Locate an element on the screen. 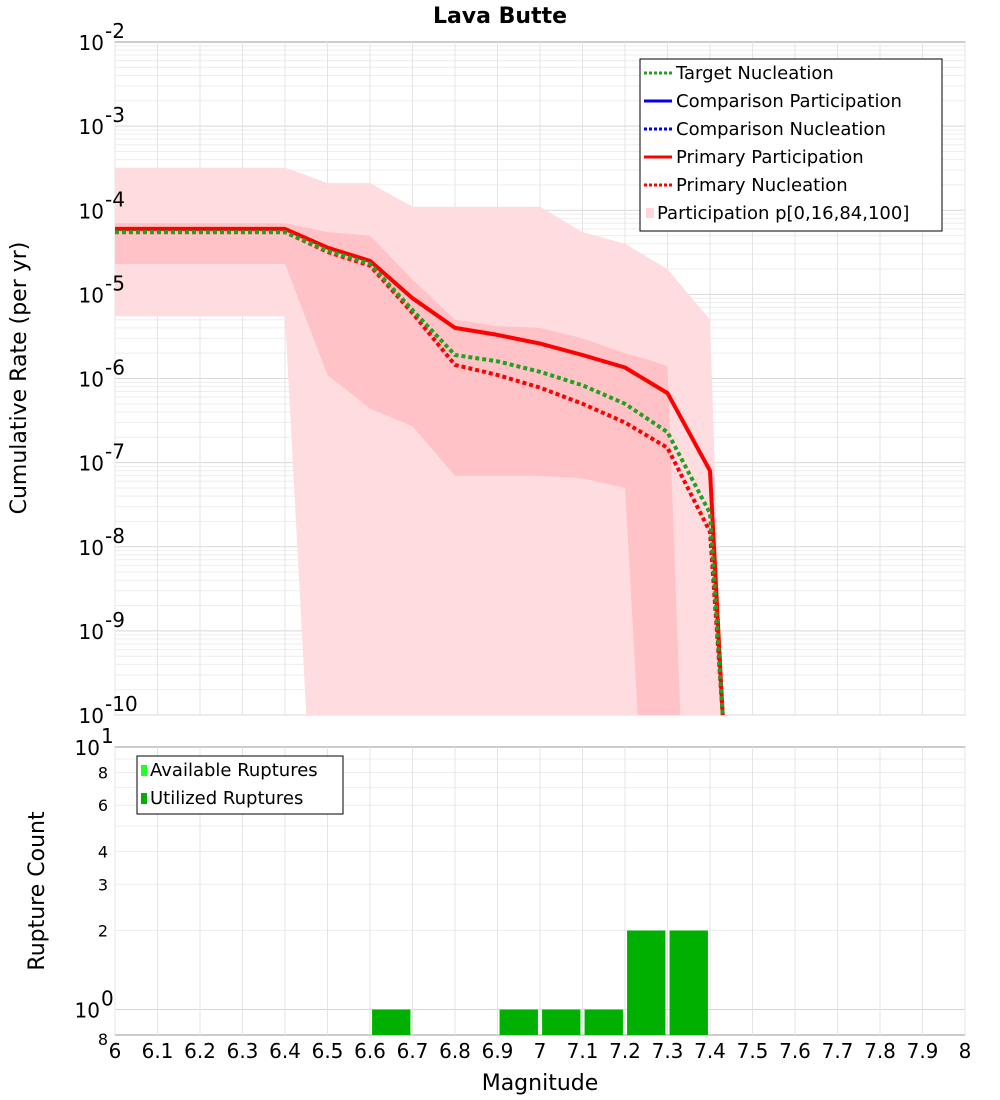 The width and height of the screenshot is (1000, 1100). x-tick-label: 7 is located at coordinates (540, 1051).